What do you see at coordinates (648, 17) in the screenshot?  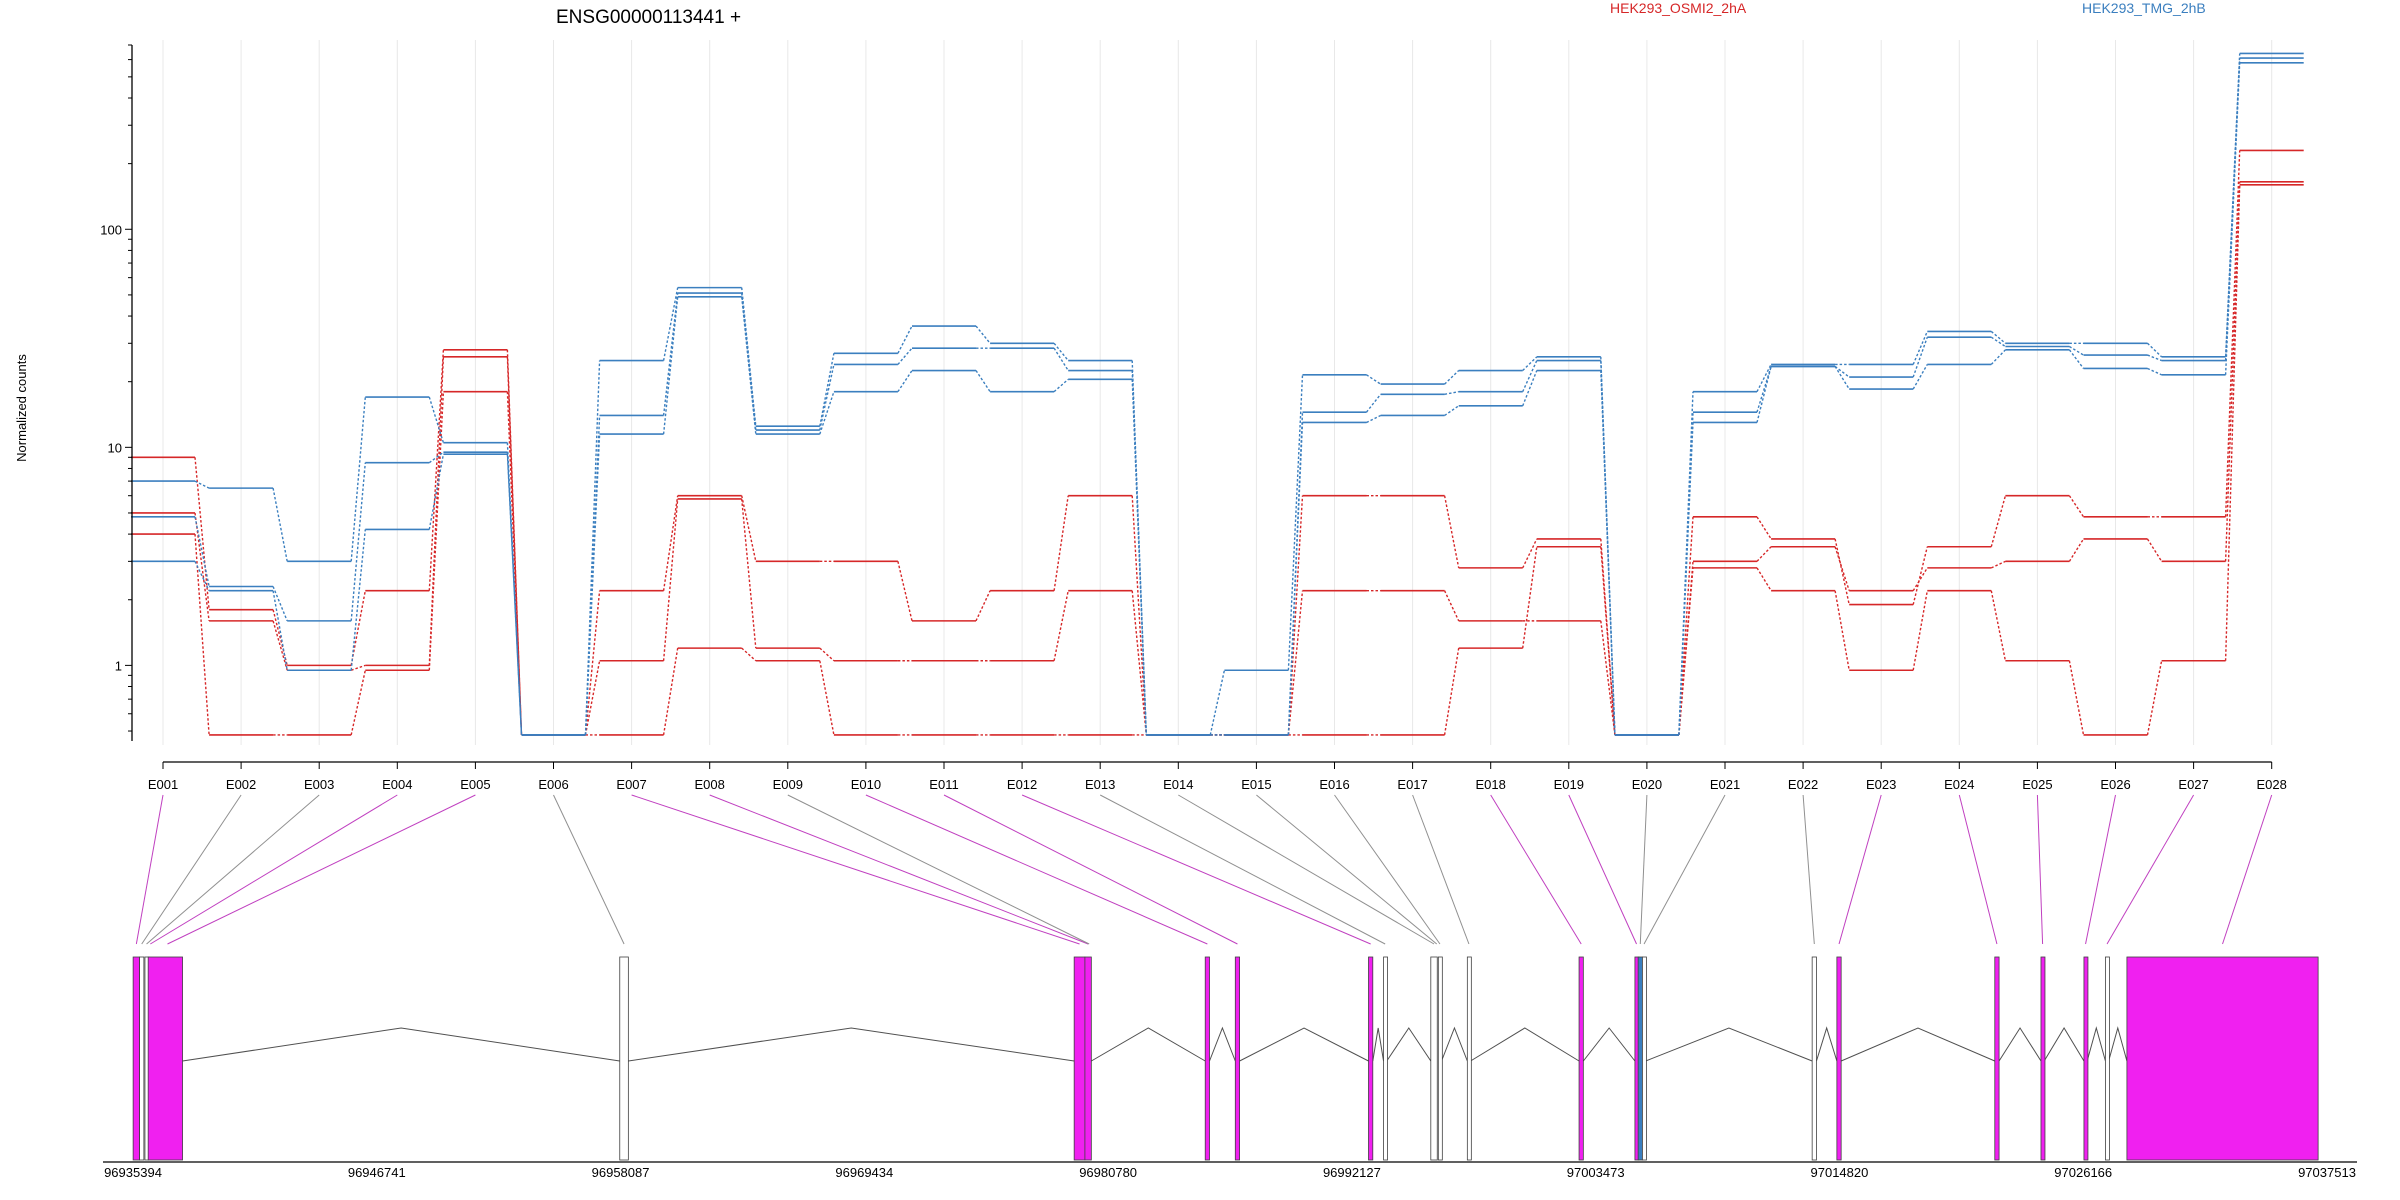 I see `chart-title: ENSG00000113441 +` at bounding box center [648, 17].